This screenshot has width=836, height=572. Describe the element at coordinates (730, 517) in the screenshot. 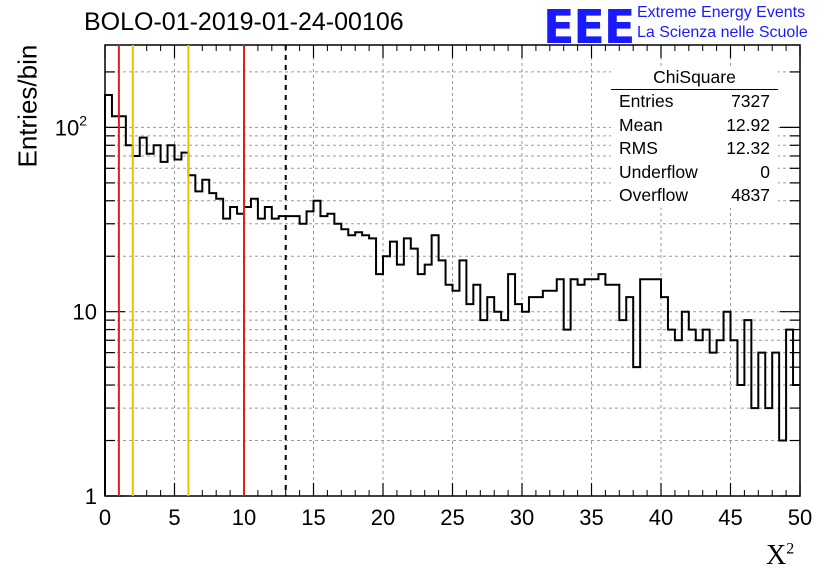

I see `x-tick-label: 45` at that location.